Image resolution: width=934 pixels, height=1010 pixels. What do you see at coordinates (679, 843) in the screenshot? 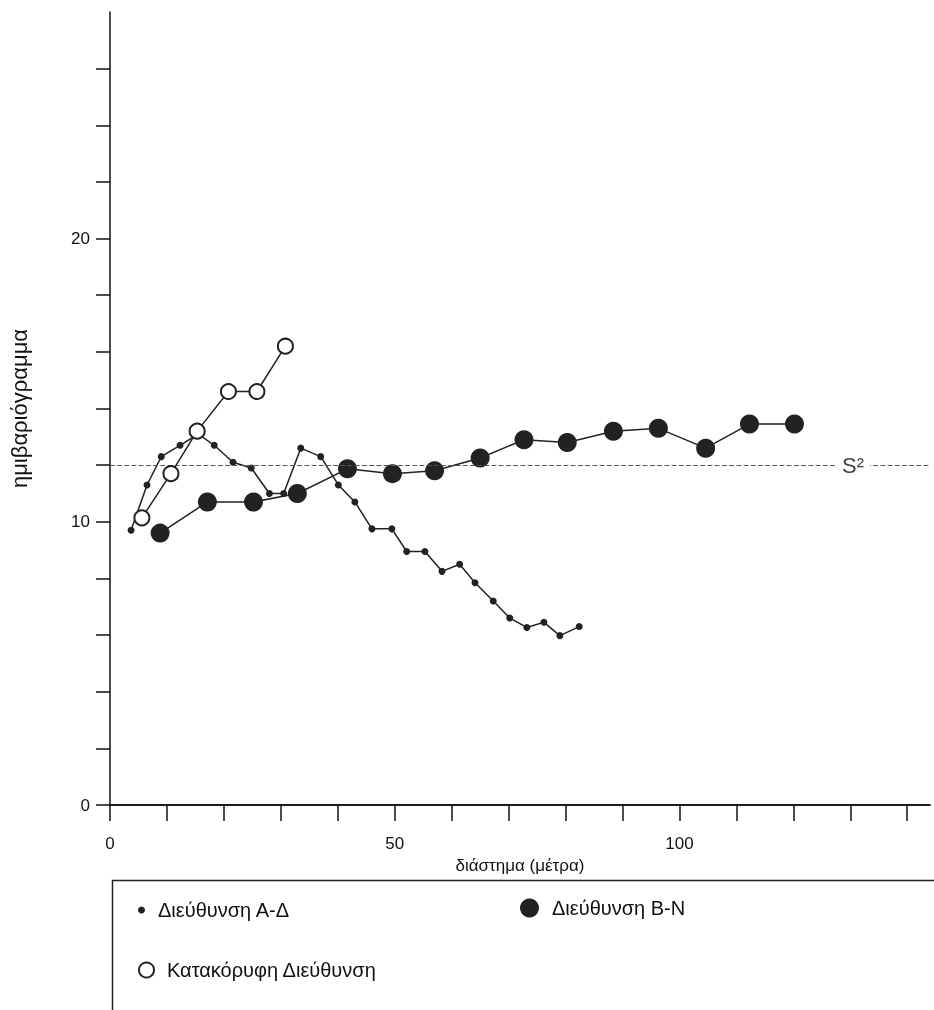
I see `x-tick-label: 100` at bounding box center [679, 843].